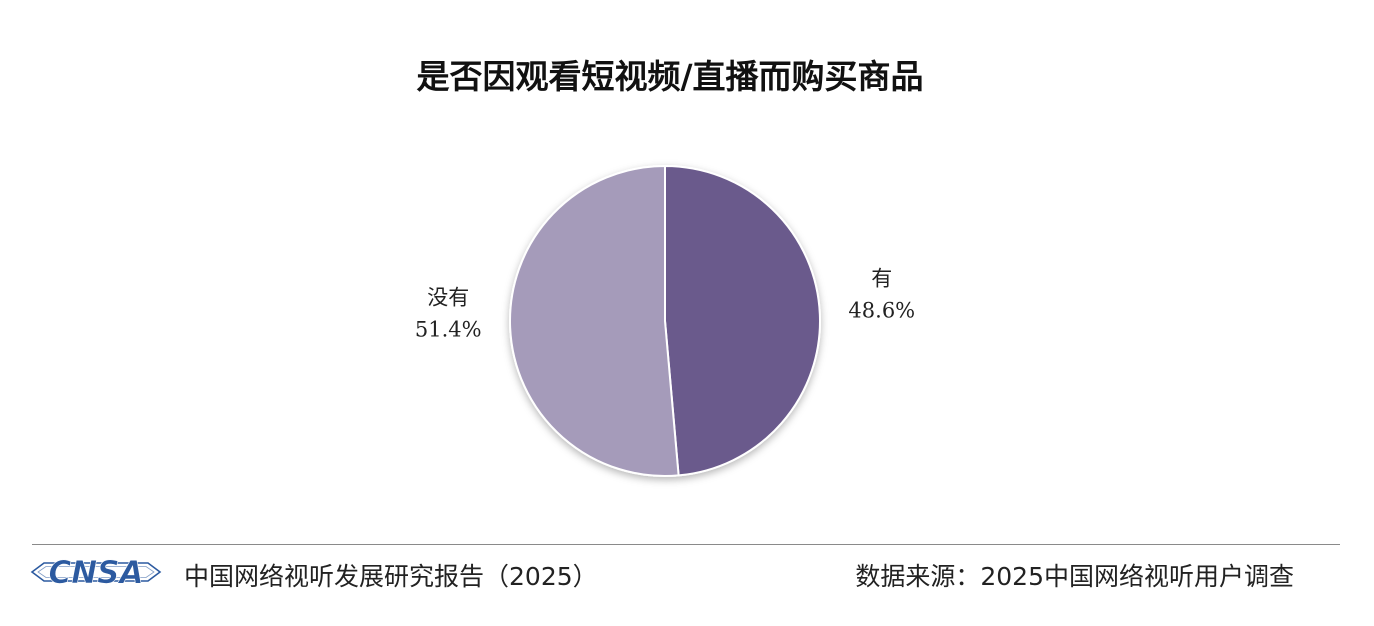 This screenshot has width=1374, height=626. Describe the element at coordinates (665, 303) in the screenshot. I see `pie-labels: 有 48.6% 没有 51.4%` at that location.